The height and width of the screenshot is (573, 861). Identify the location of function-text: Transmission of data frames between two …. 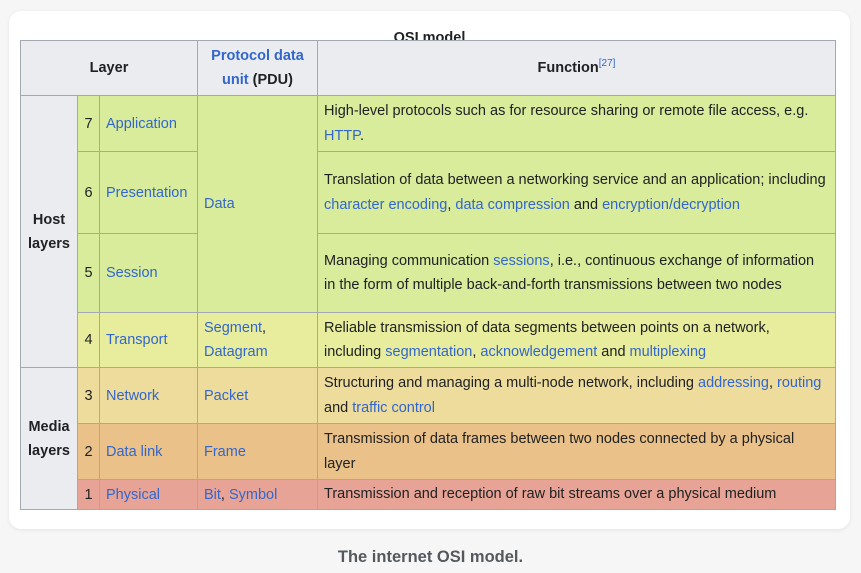
(559, 451).